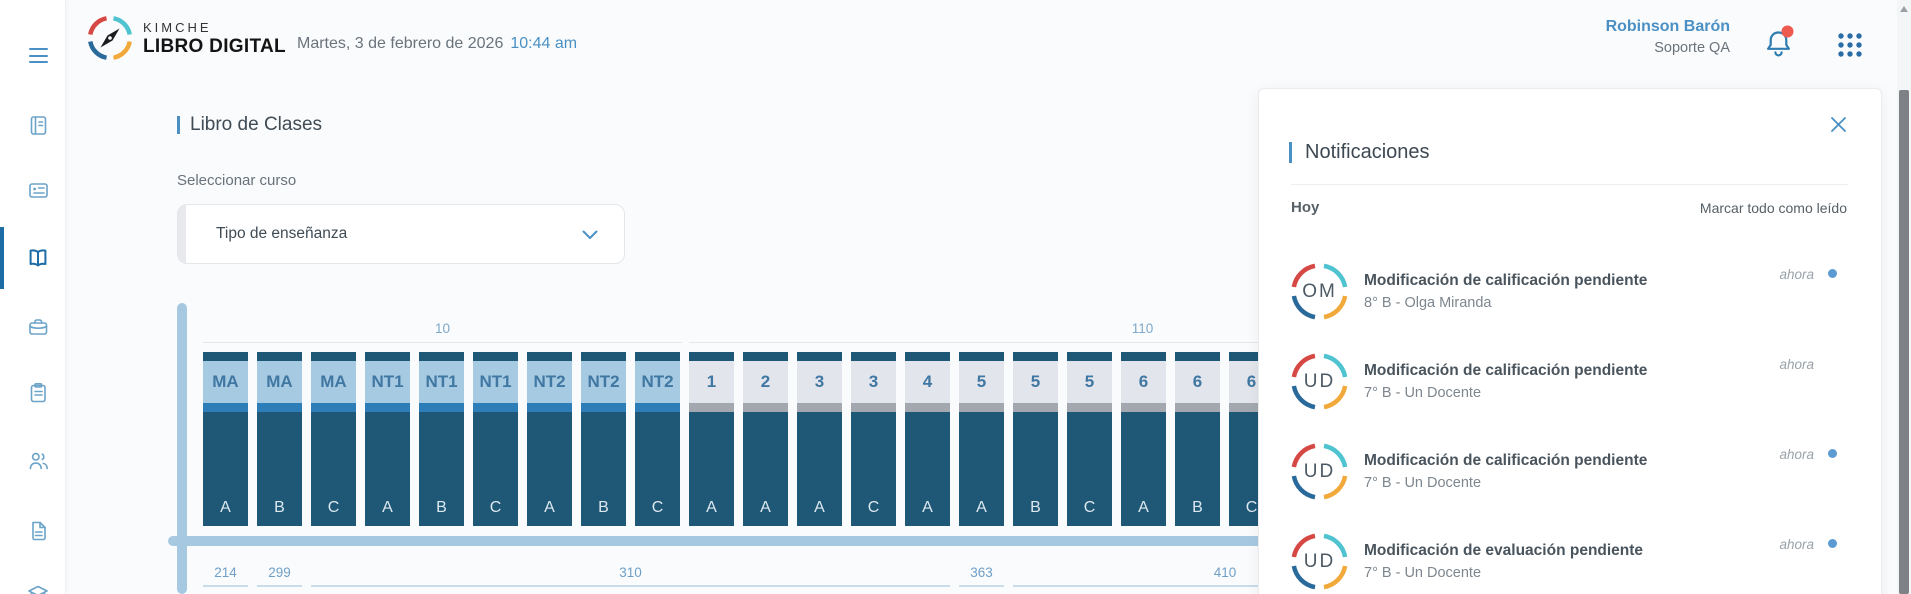 This screenshot has height=594, width=1911. What do you see at coordinates (279, 439) in the screenshot?
I see `chart-column-MA-B: MA B` at bounding box center [279, 439].